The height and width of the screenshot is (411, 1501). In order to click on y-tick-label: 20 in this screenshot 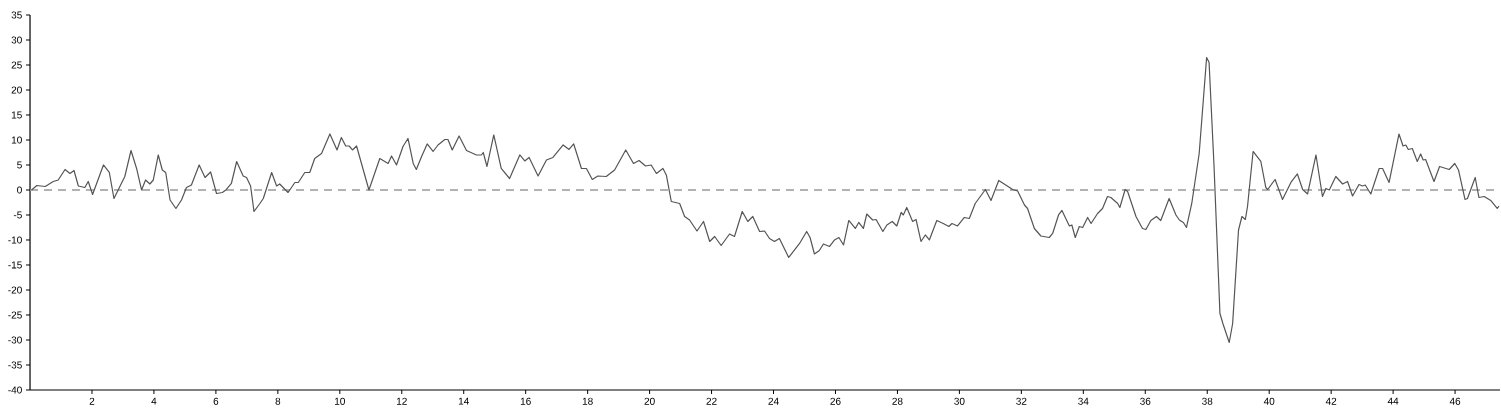, I will do `click(16, 90)`.